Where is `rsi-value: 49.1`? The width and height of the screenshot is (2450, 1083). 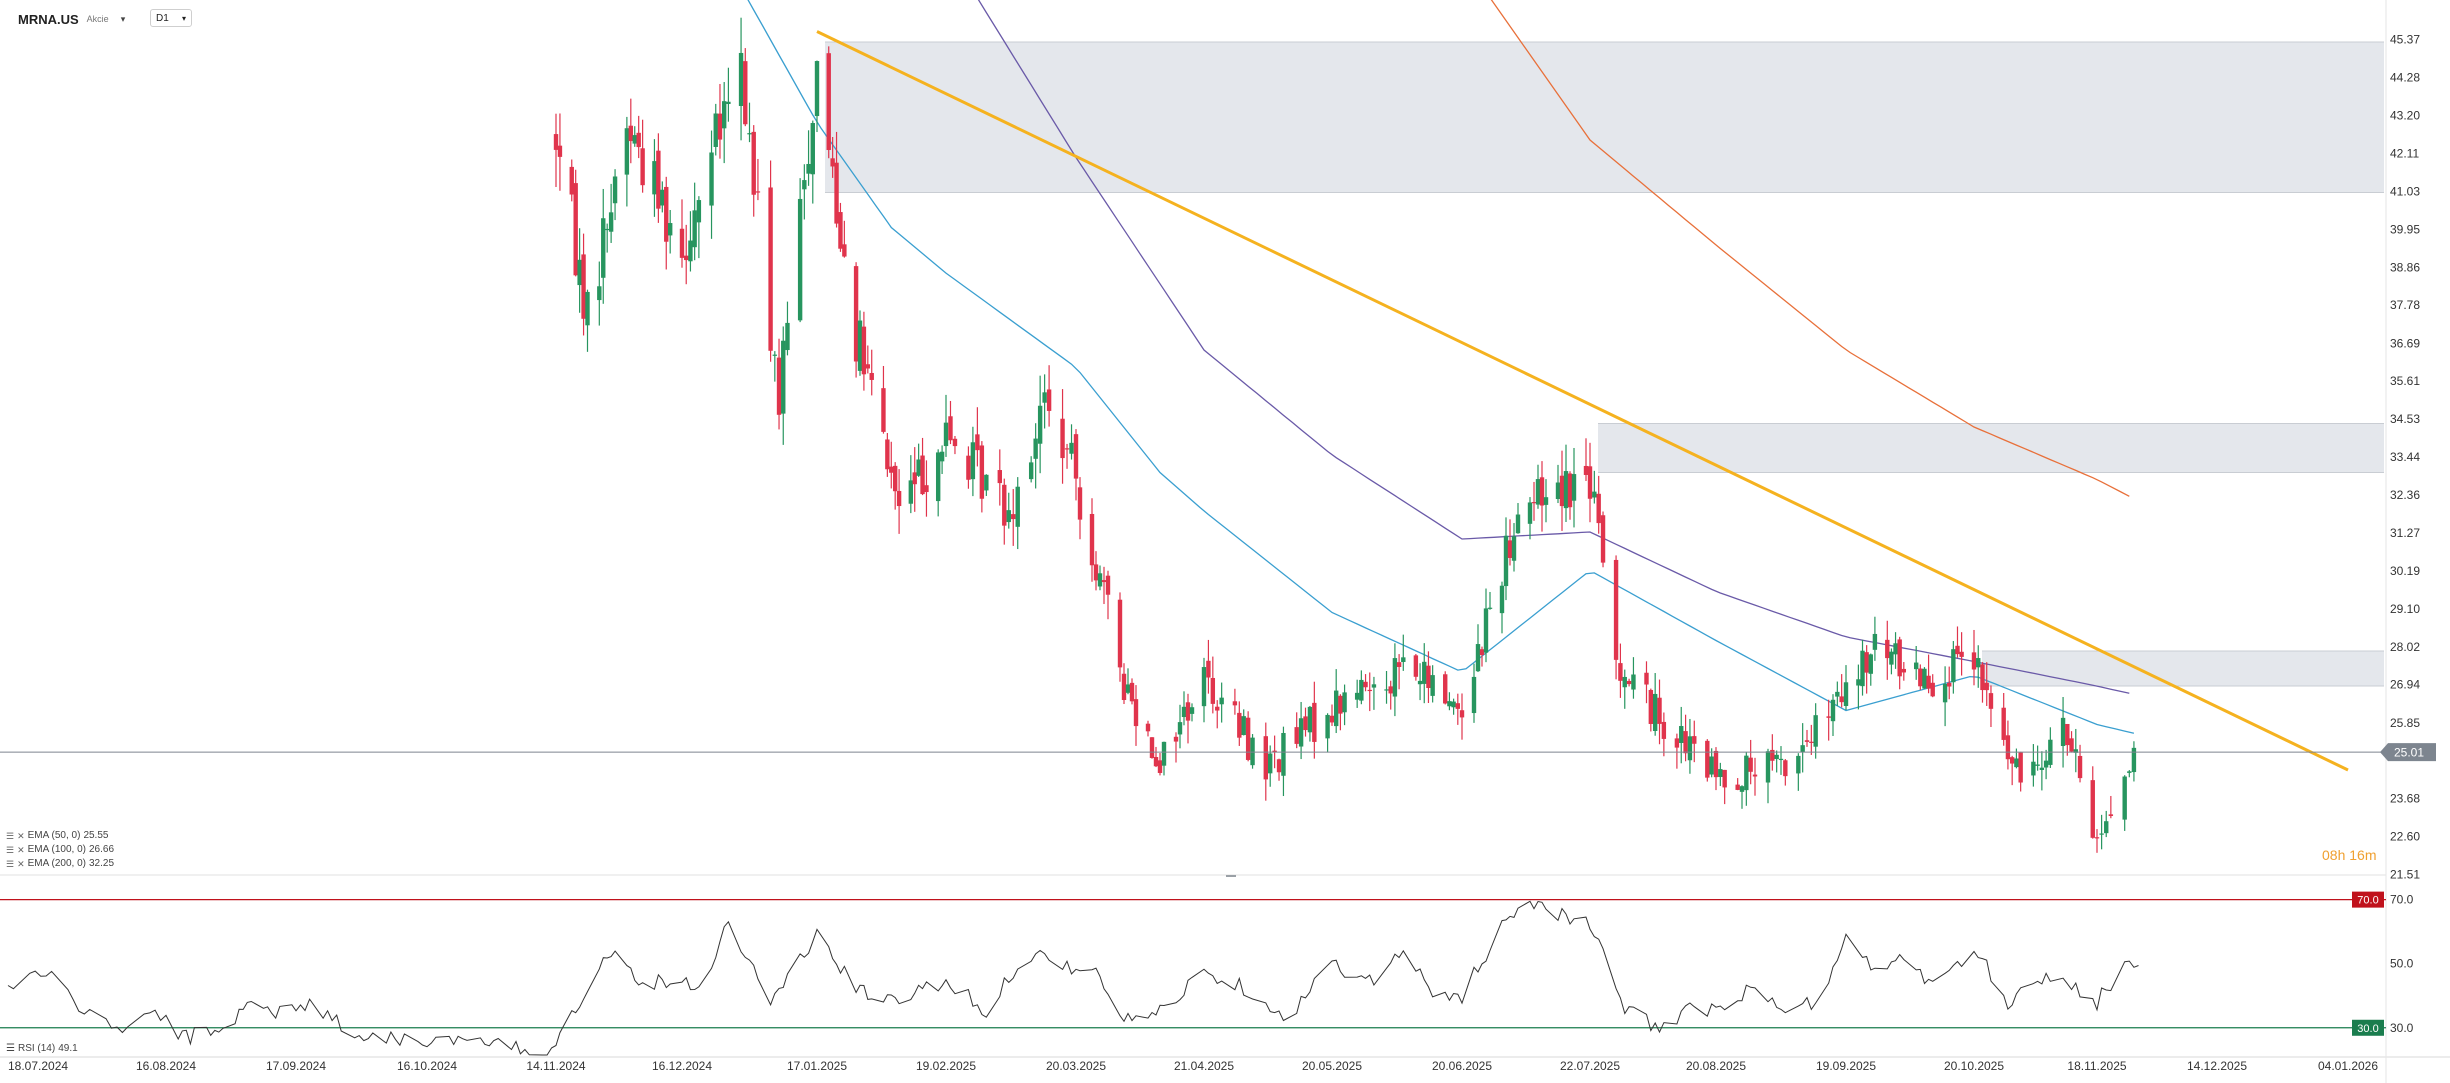
rsi-value: 49.1 is located at coordinates (68, 1048).